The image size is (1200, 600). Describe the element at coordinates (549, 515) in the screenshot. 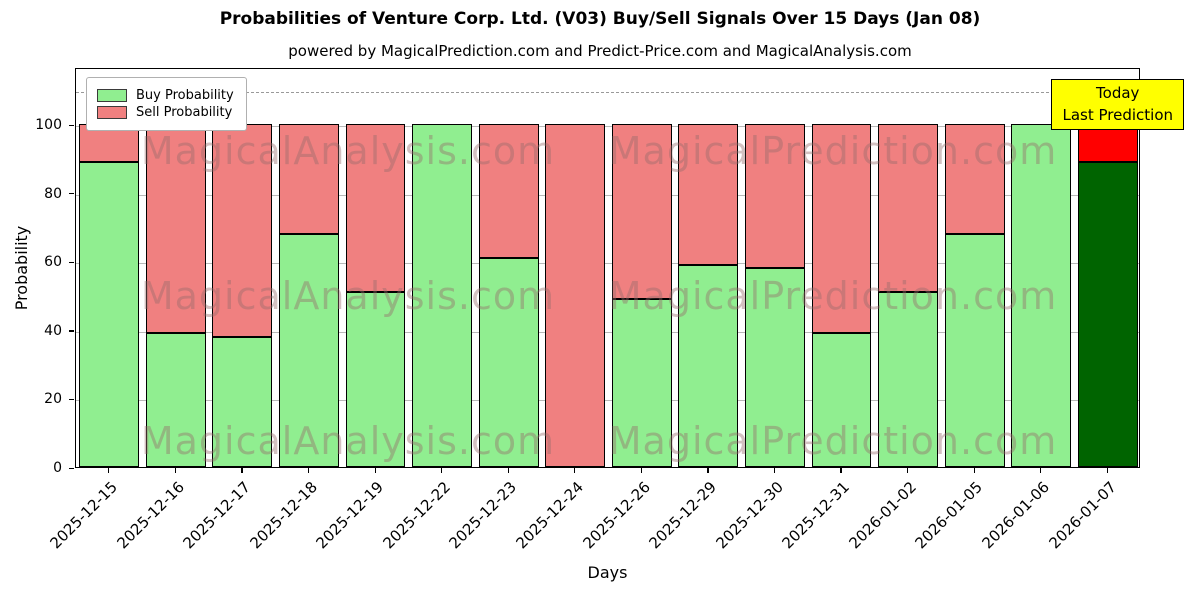

I see `x-tick-label: 2025-12-24` at that location.